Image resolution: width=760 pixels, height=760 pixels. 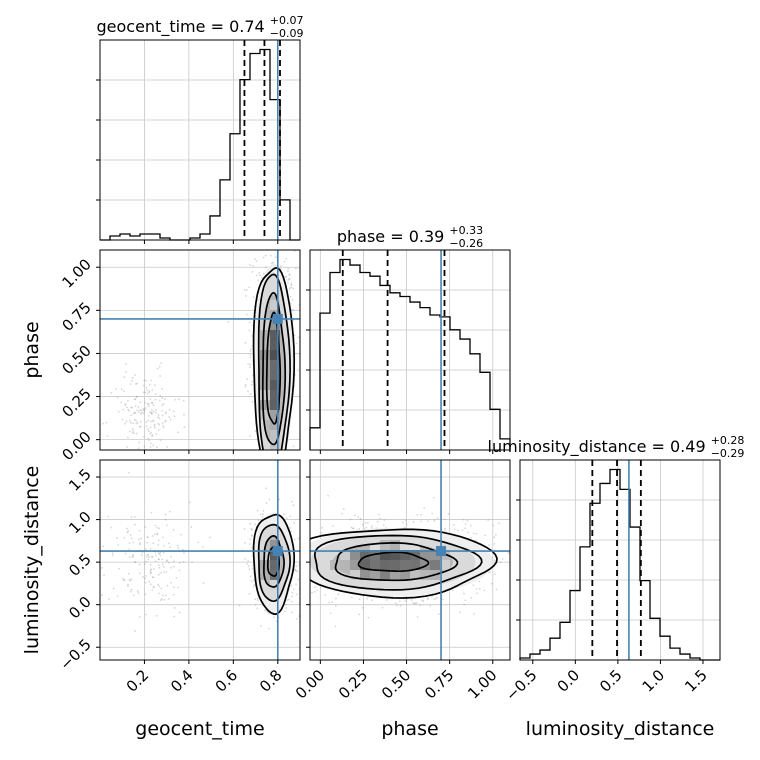 What do you see at coordinates (398, 562) in the screenshot?
I see `contour-line` at bounding box center [398, 562].